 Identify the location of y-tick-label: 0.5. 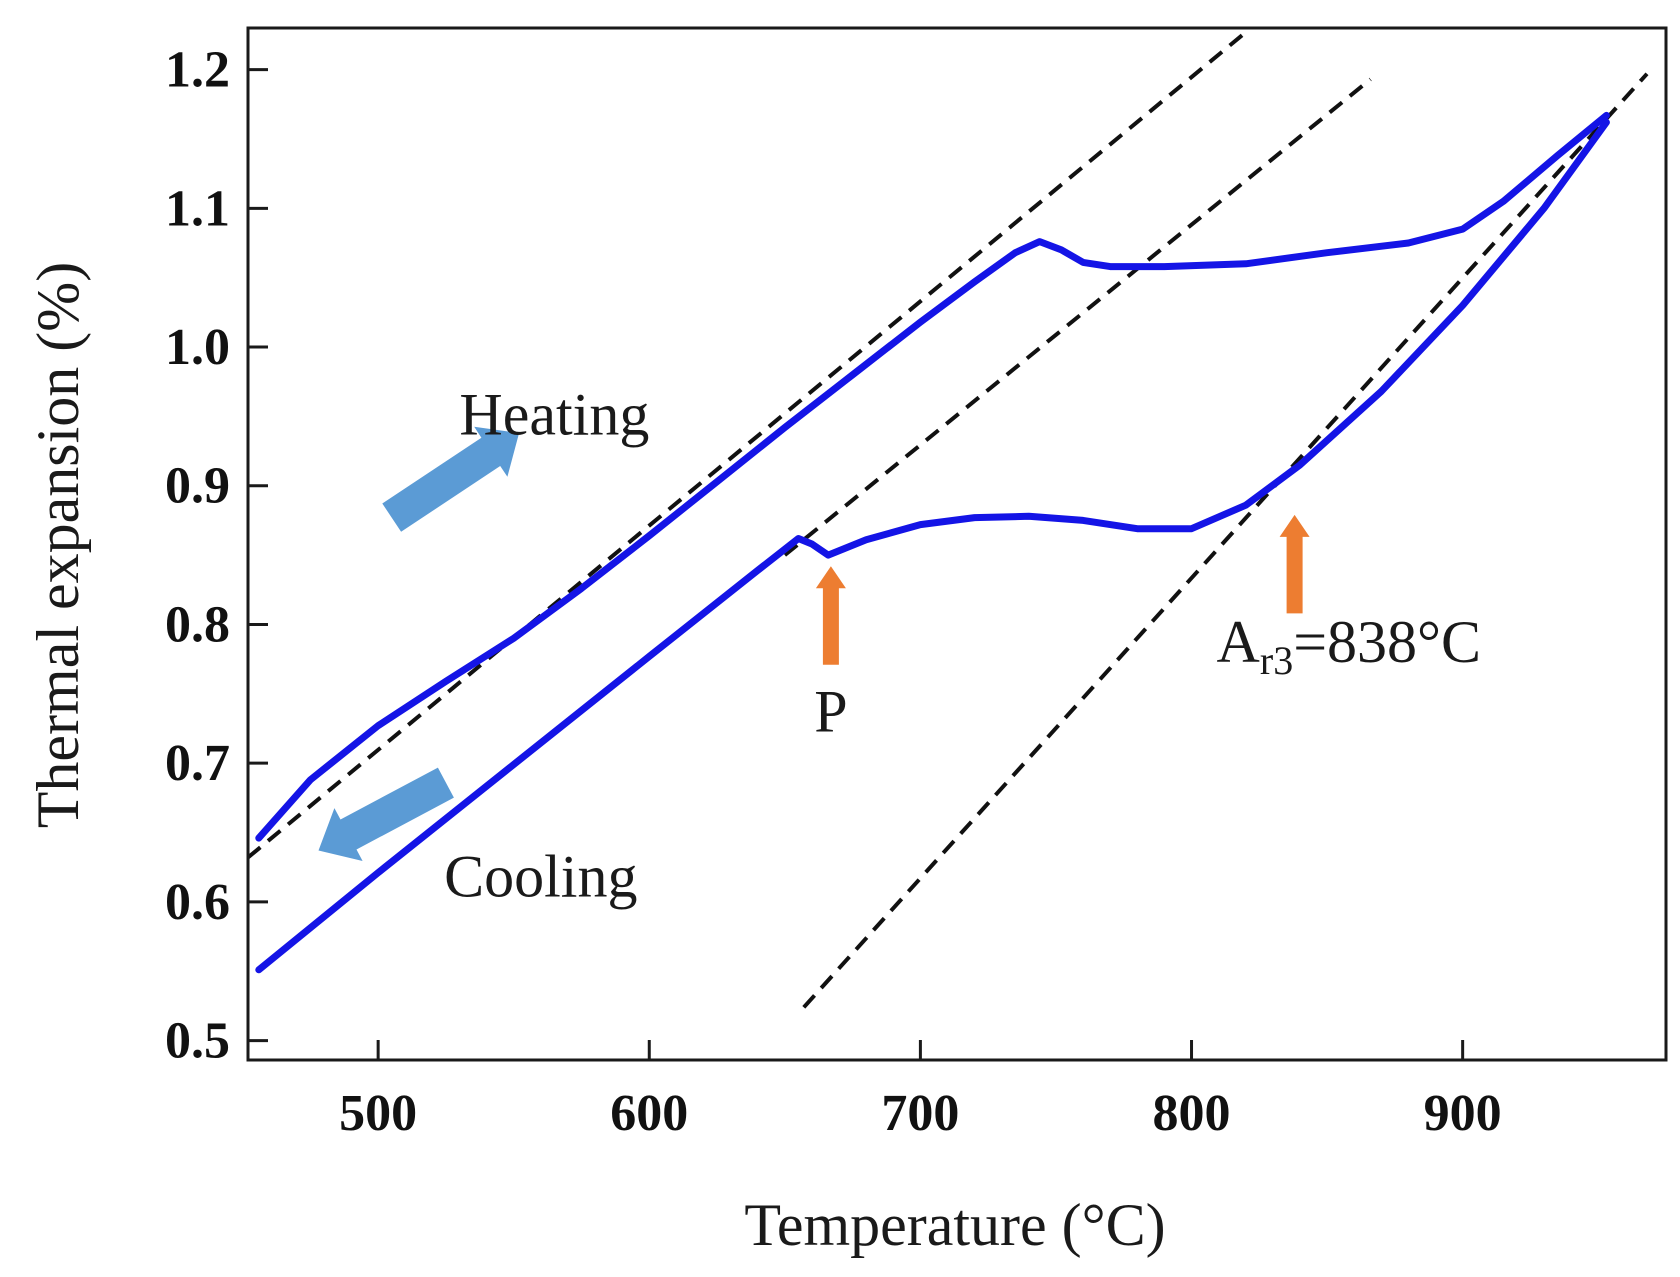
(197, 1041).